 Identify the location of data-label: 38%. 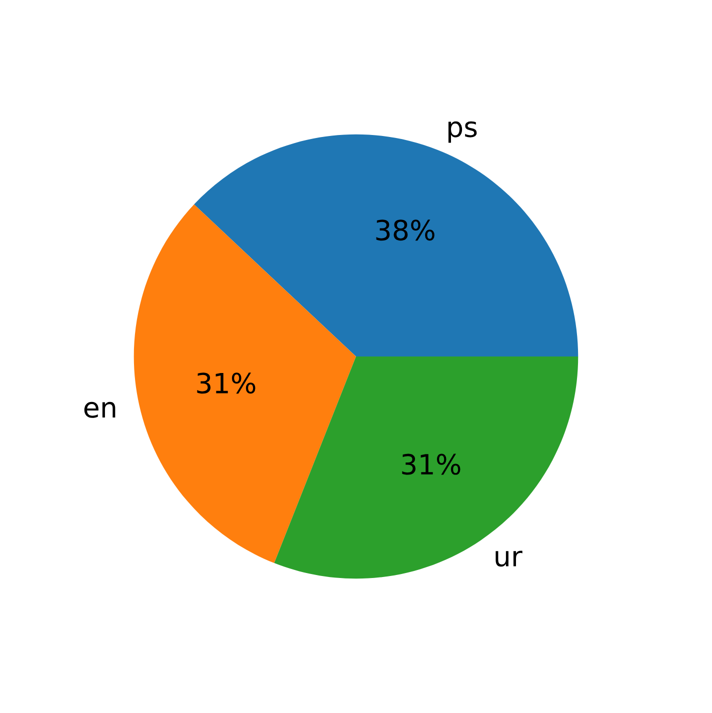
(405, 230).